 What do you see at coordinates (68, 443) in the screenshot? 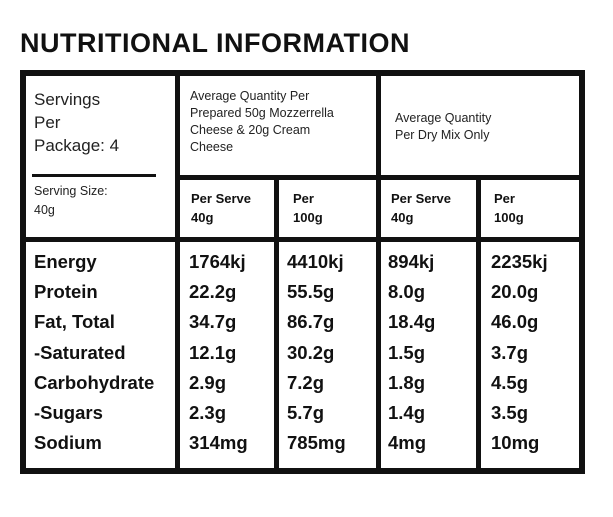
I see `row-label-sodium: Sodium` at bounding box center [68, 443].